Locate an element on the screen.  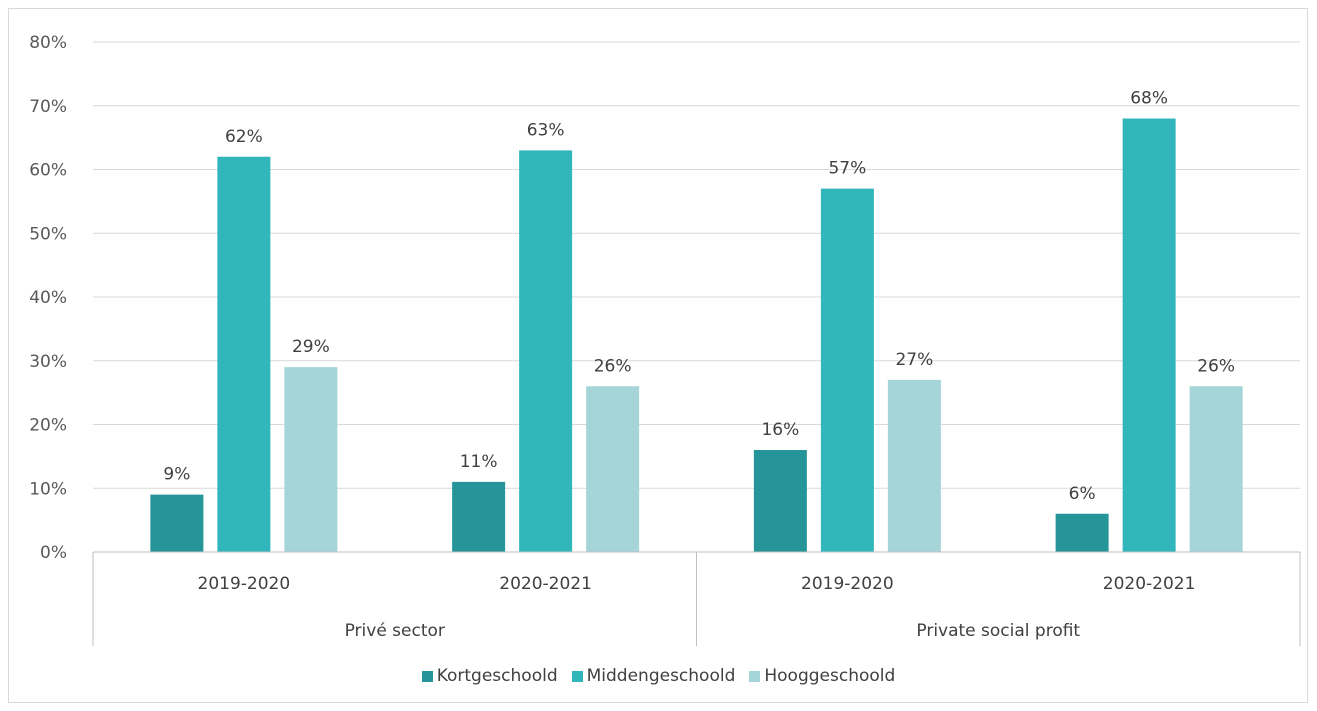
y-tick-label: 70% is located at coordinates (48, 107).